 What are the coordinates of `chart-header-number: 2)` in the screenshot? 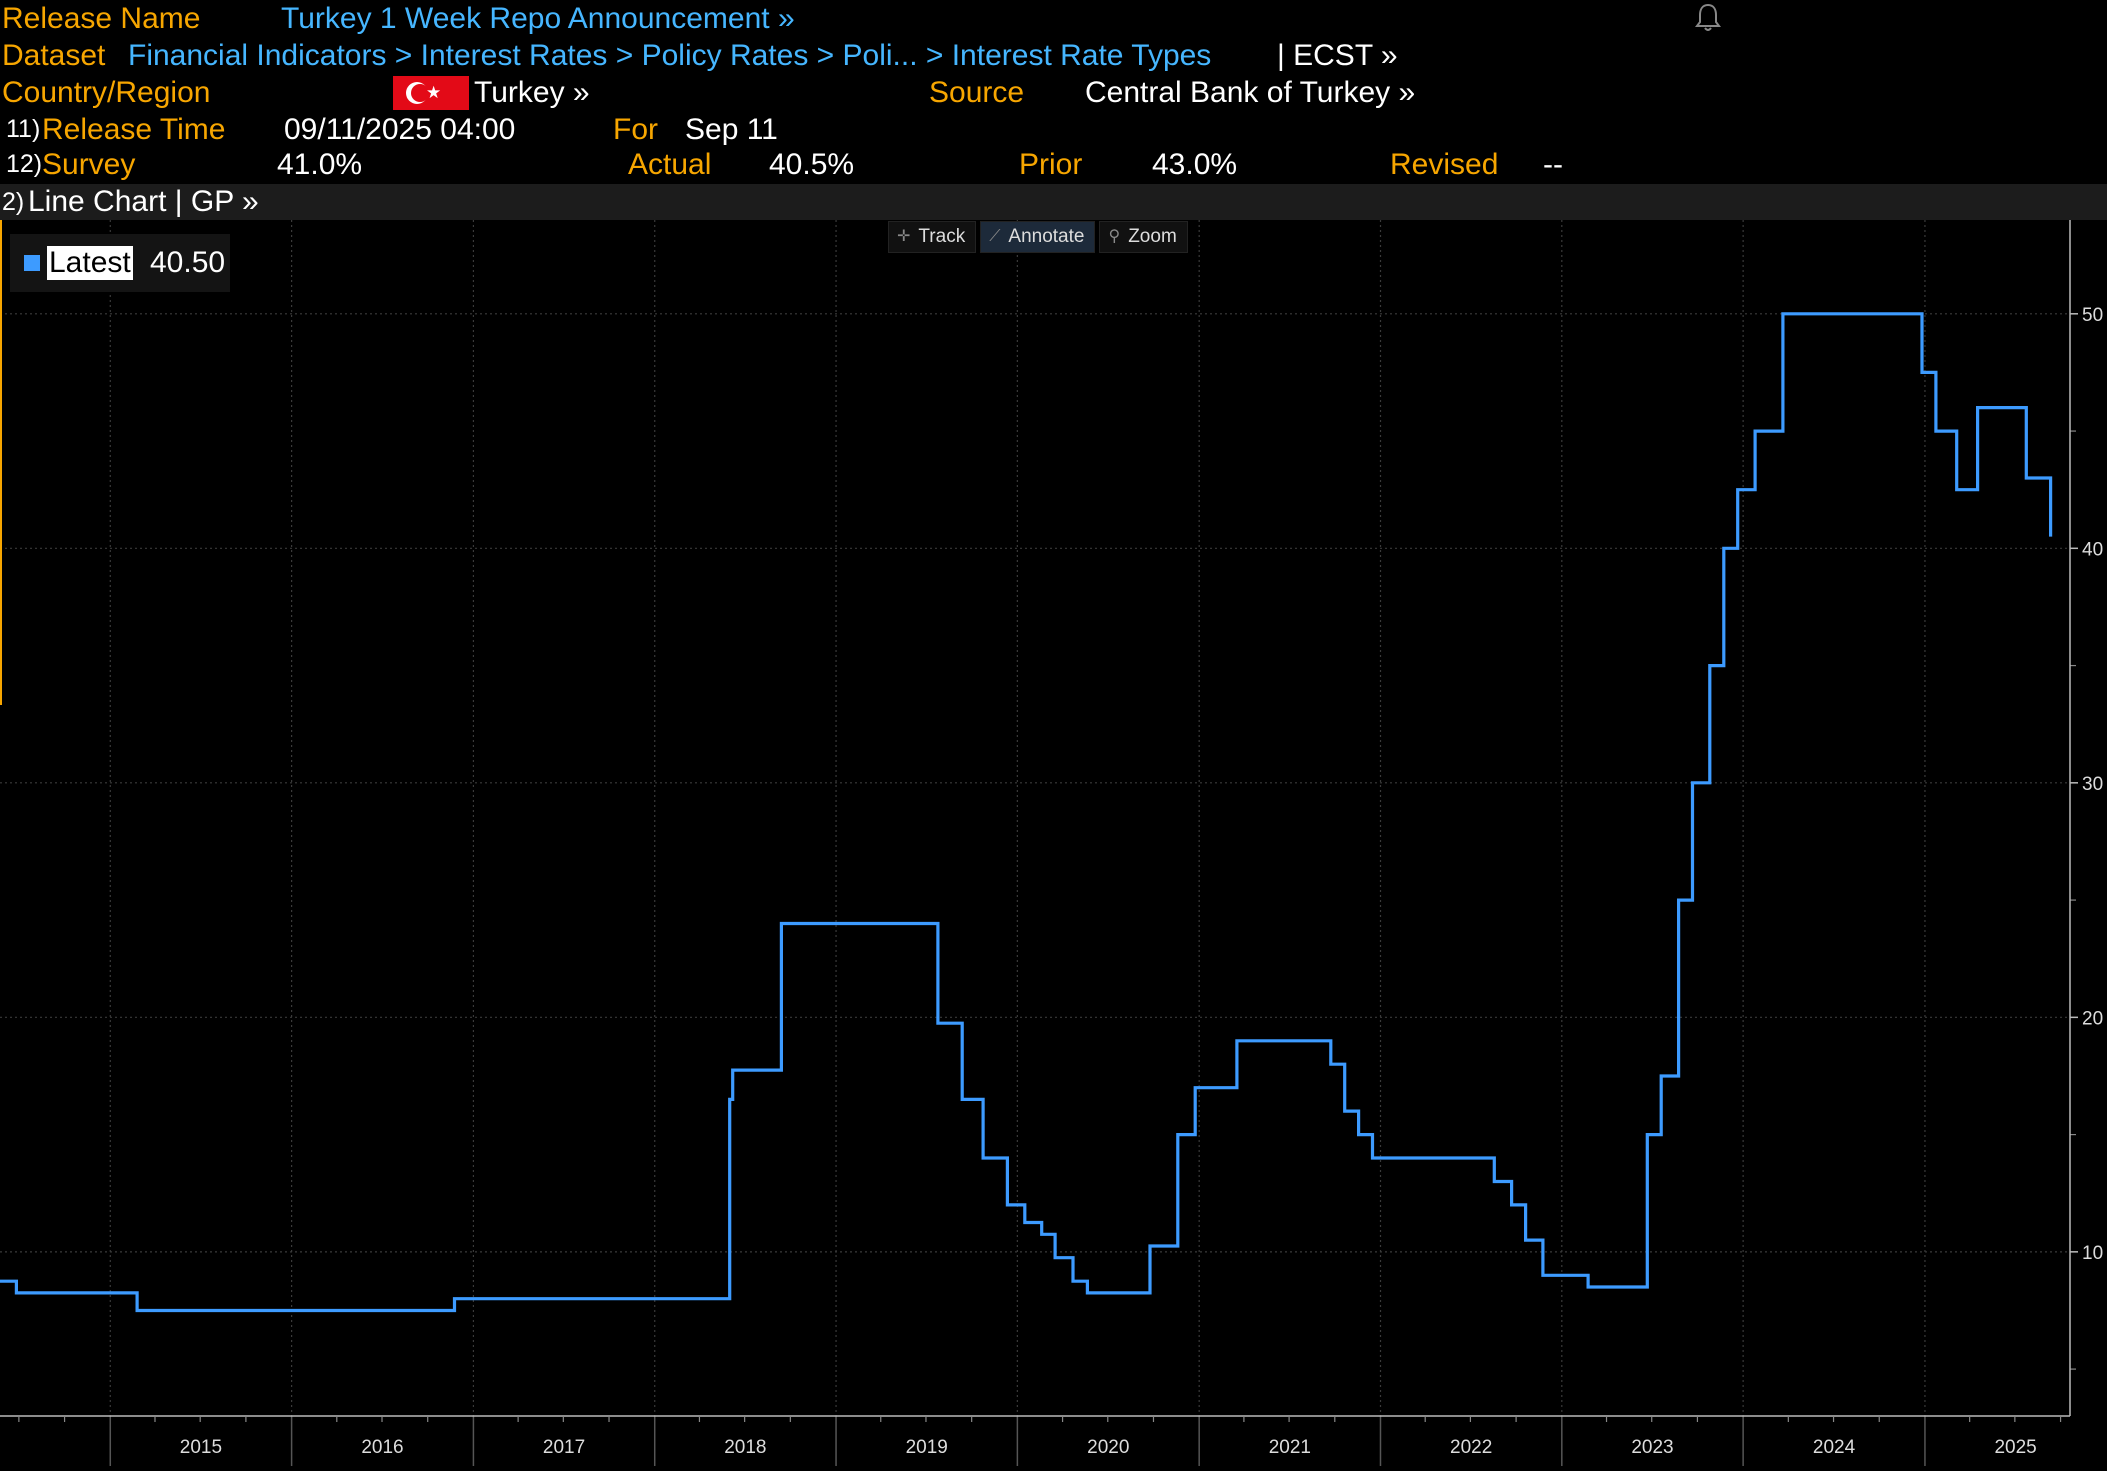 It's located at (13, 202).